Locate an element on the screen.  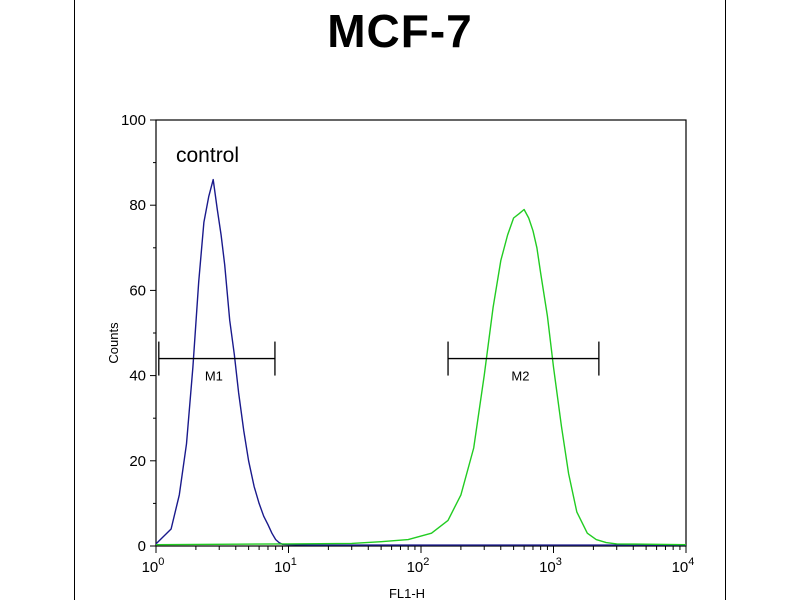
image-left-border is located at coordinates (74, 300).